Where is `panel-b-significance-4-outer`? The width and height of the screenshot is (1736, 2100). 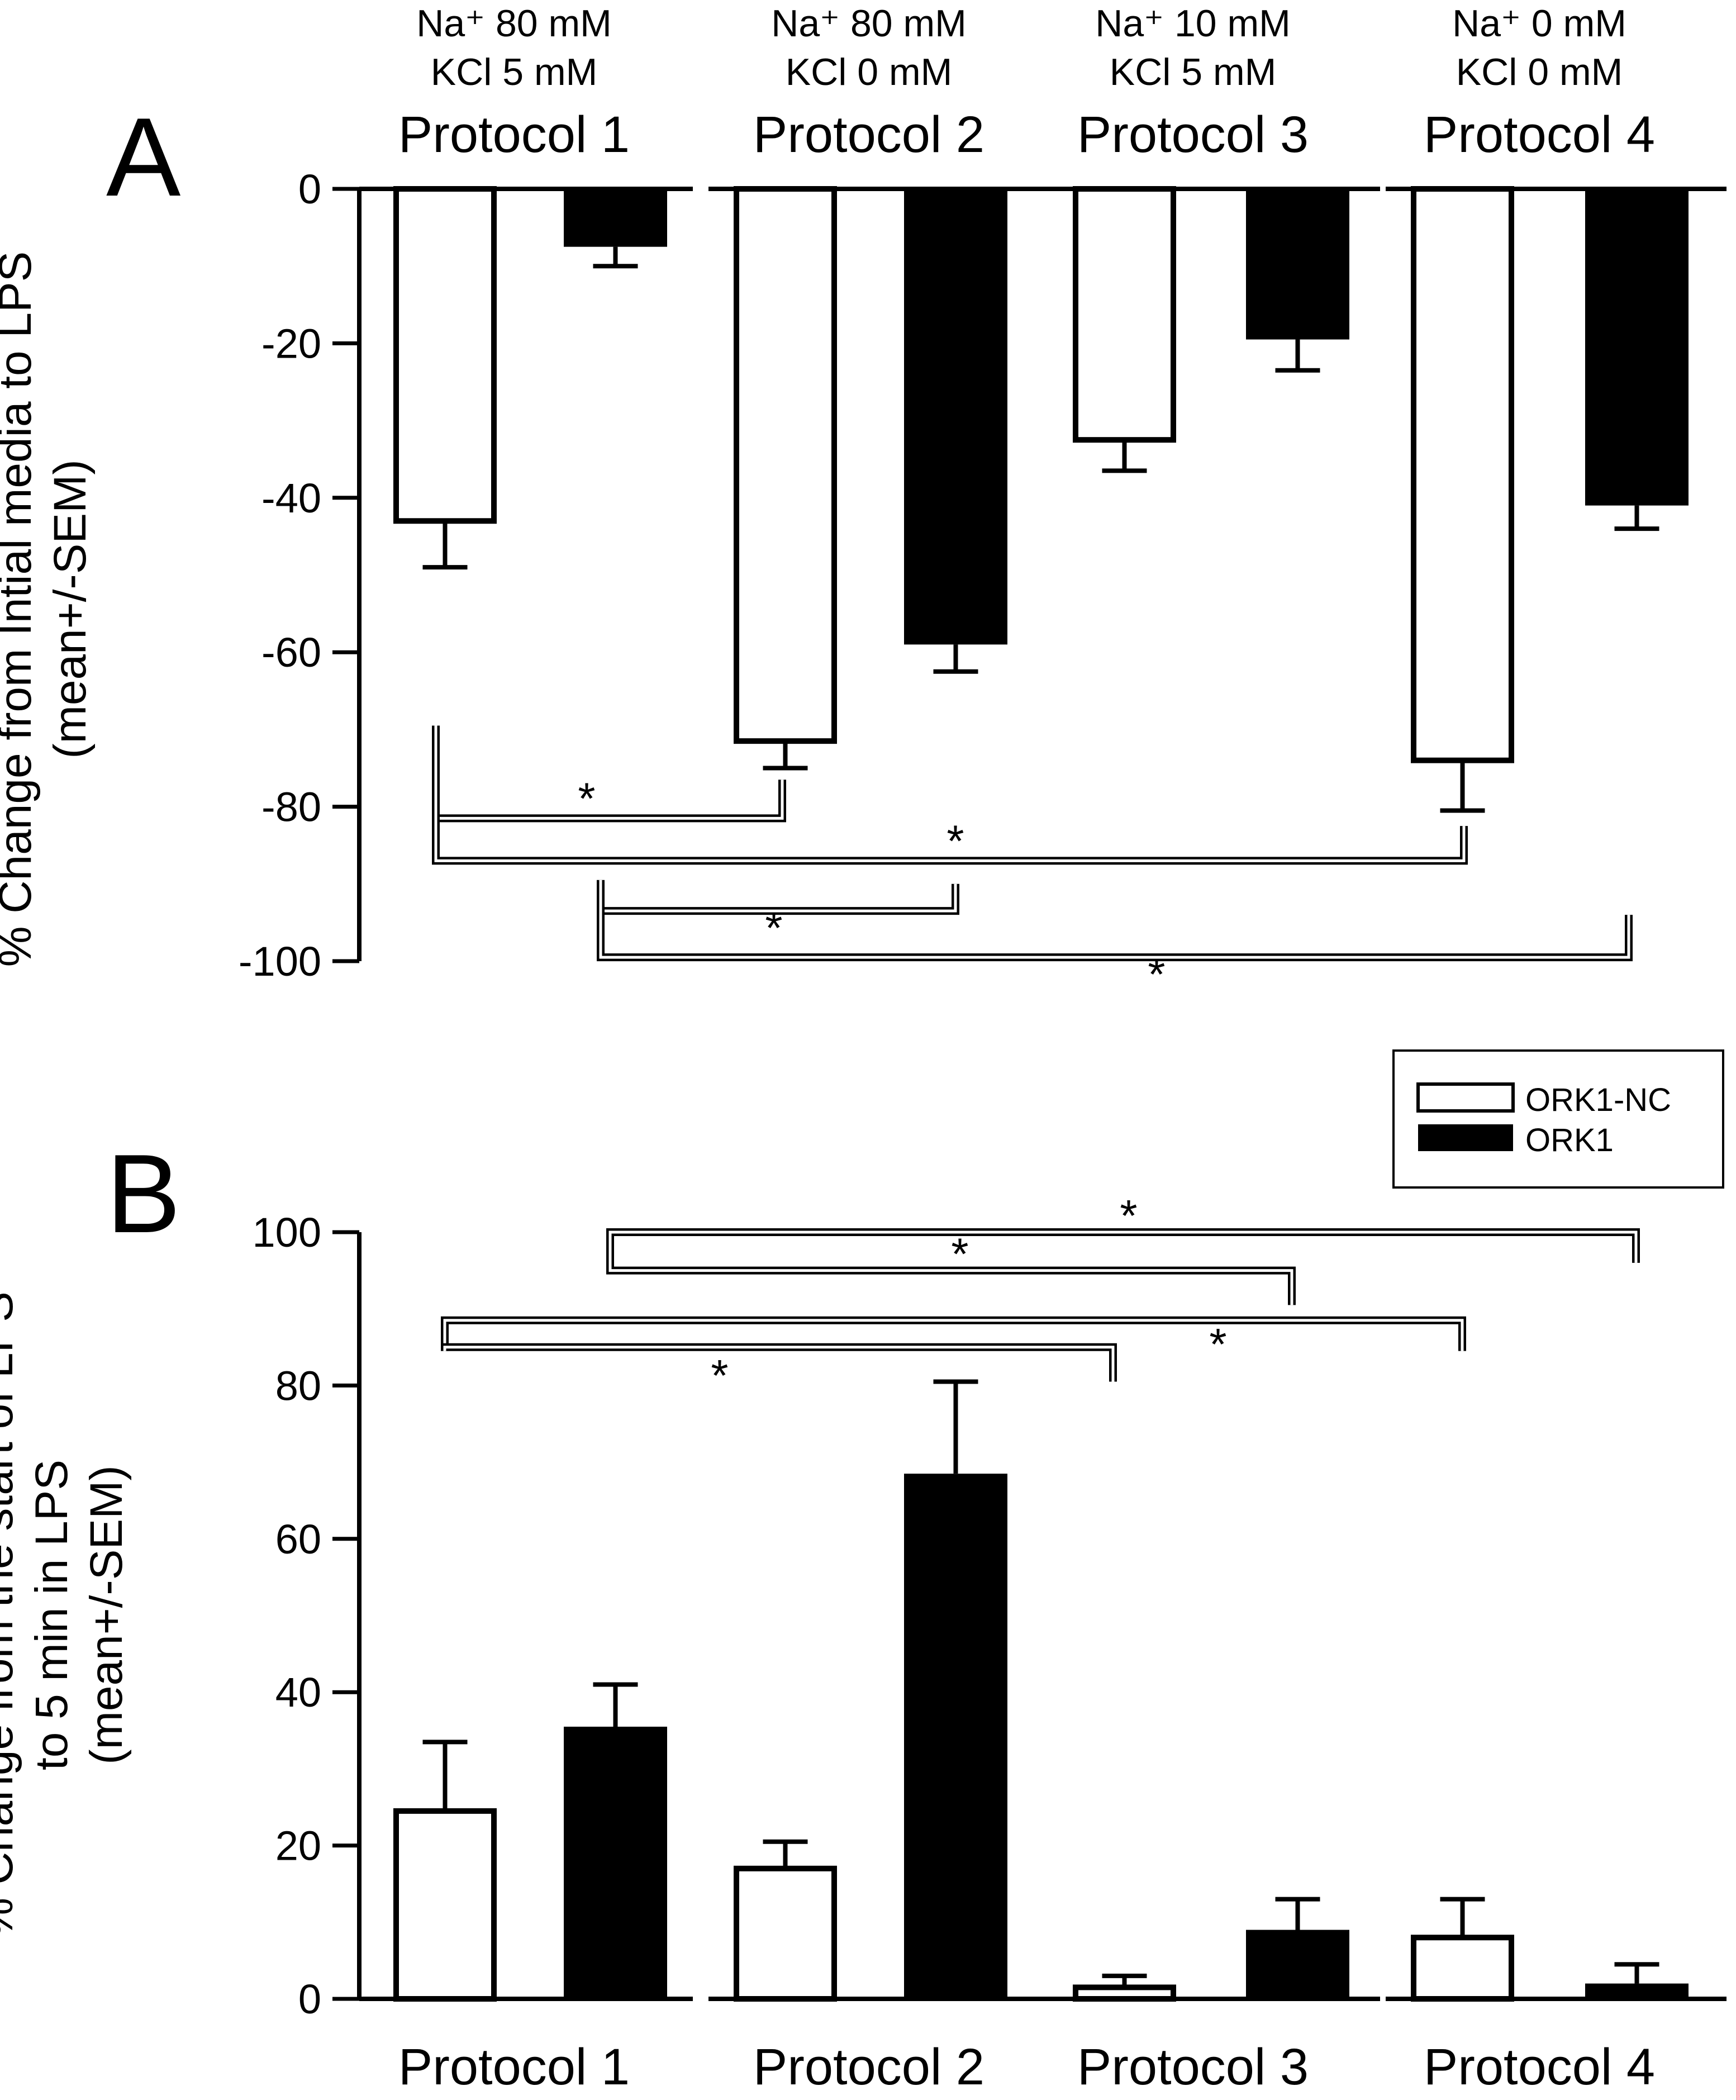
panel-b-significance-4-outer is located at coordinates (779, 1362).